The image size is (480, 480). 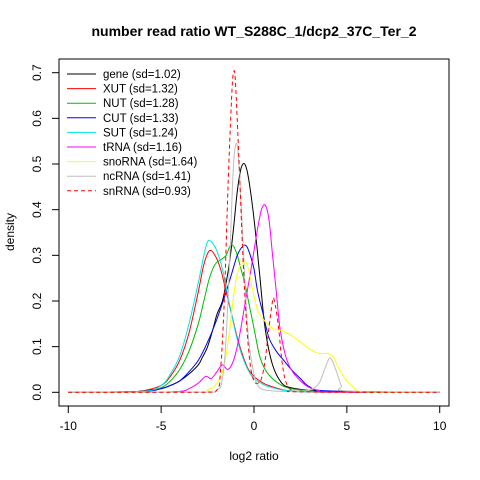 What do you see at coordinates (142, 75) in the screenshot?
I see `legend-entry: gene (sd=1.02)` at bounding box center [142, 75].